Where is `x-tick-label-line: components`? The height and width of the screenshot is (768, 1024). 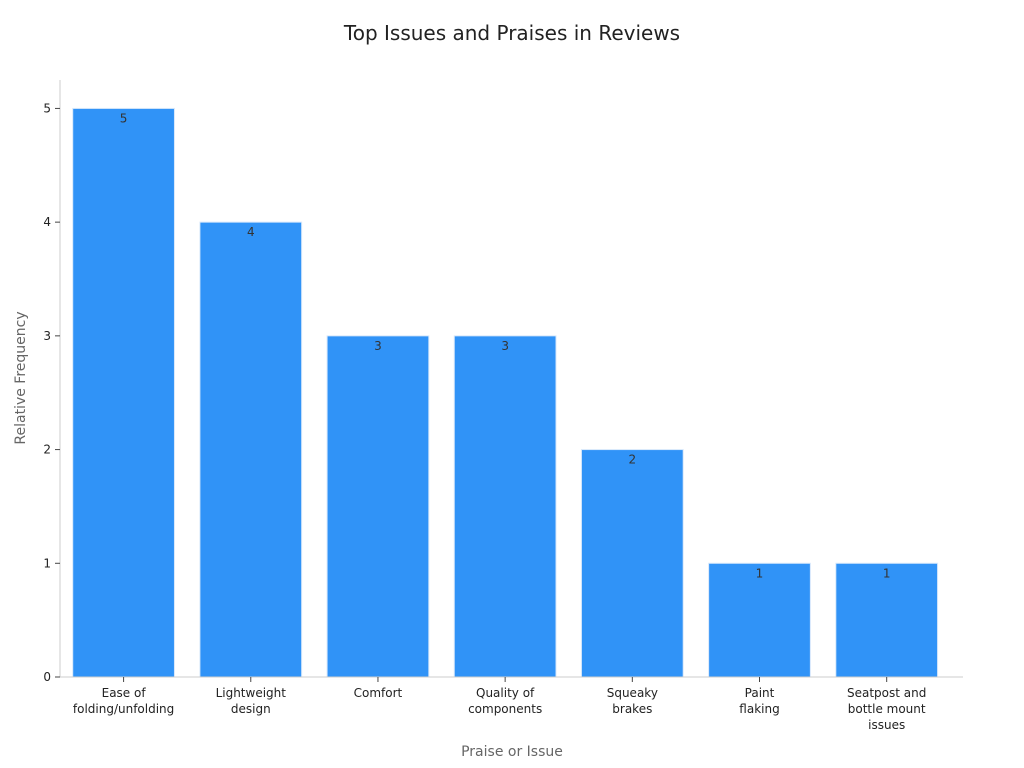
x-tick-label-line: components is located at coordinates (505, 709).